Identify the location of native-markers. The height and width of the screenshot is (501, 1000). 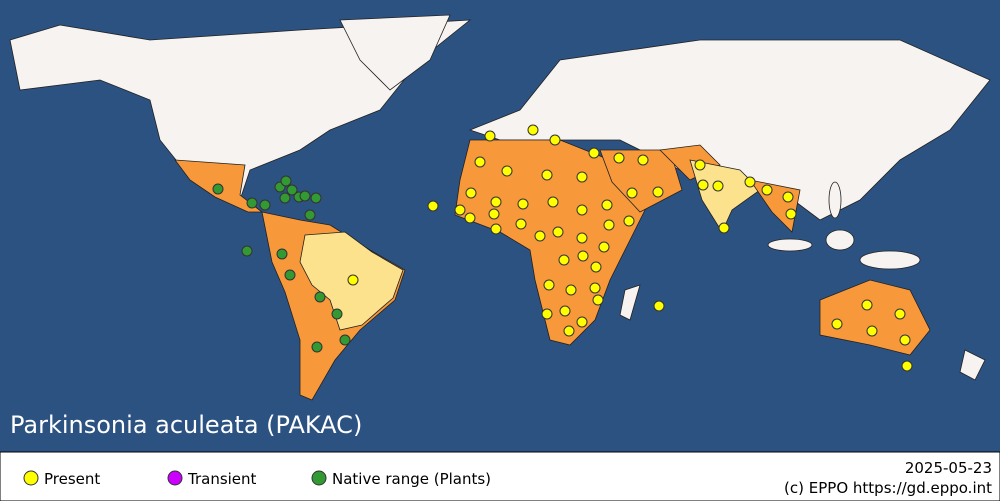
(281, 264).